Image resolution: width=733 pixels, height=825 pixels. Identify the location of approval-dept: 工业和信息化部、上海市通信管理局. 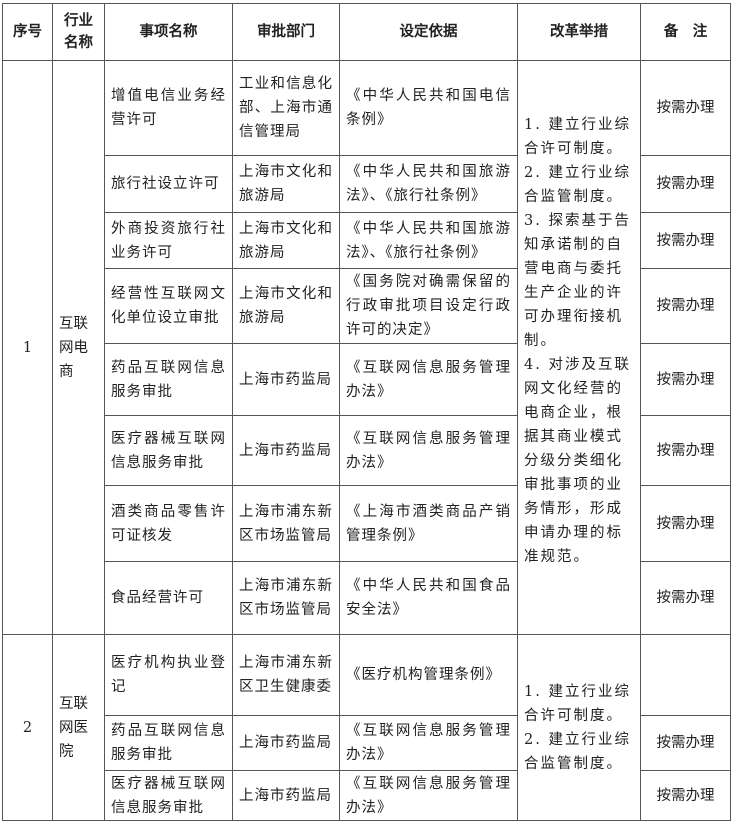
(286, 108).